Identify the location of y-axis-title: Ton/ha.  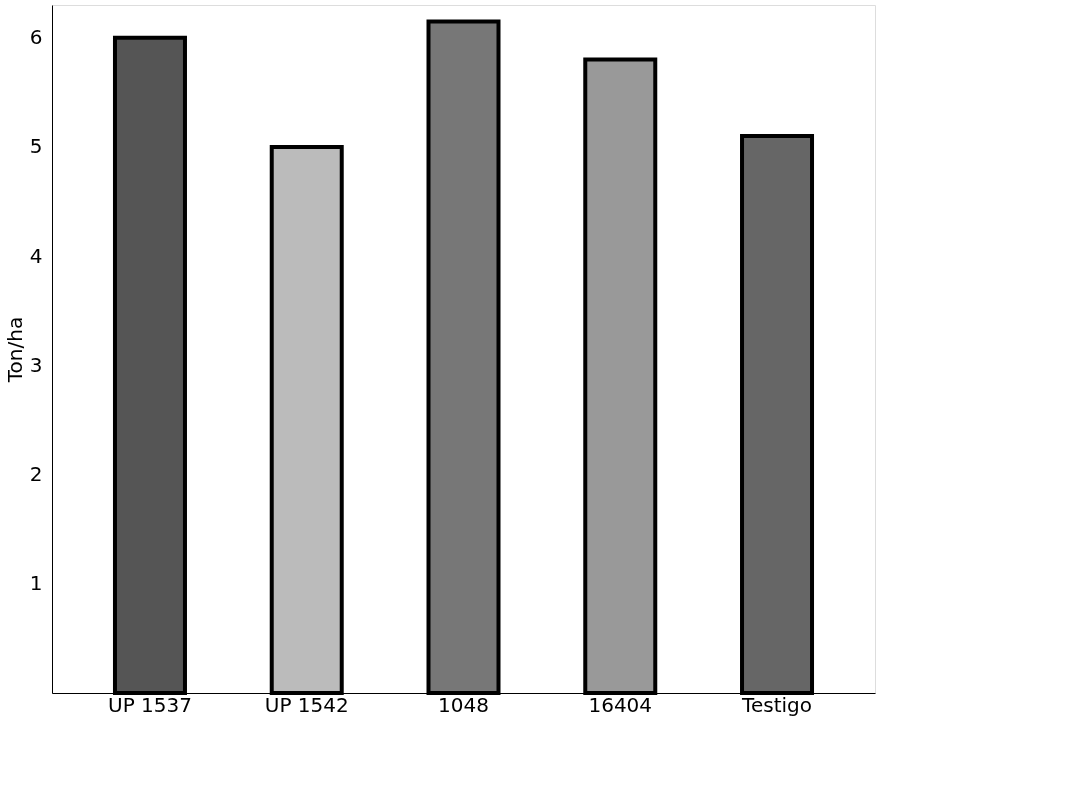
(14, 350).